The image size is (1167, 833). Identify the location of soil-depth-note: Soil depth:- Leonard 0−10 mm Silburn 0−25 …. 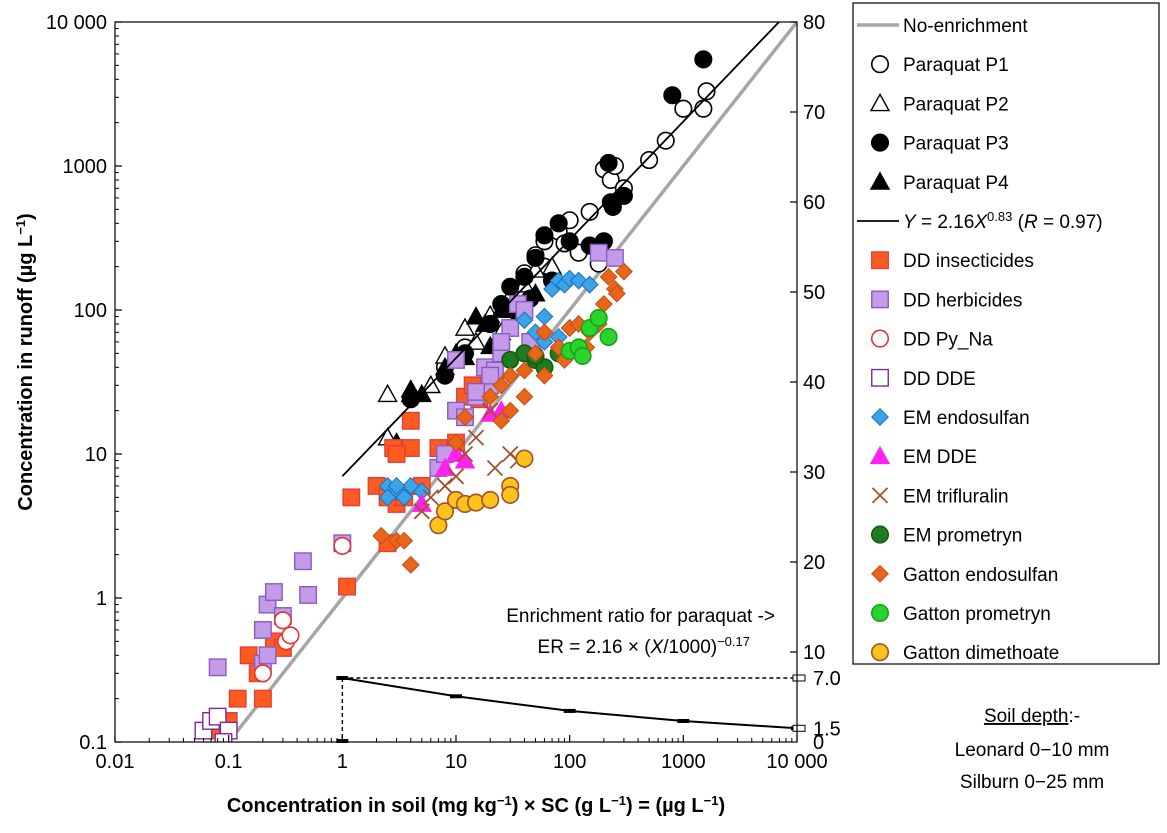
(1032, 749).